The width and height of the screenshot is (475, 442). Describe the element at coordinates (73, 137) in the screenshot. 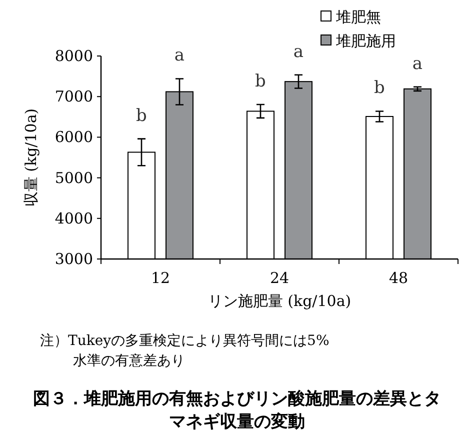

I see `y-tick-label: 6000` at that location.